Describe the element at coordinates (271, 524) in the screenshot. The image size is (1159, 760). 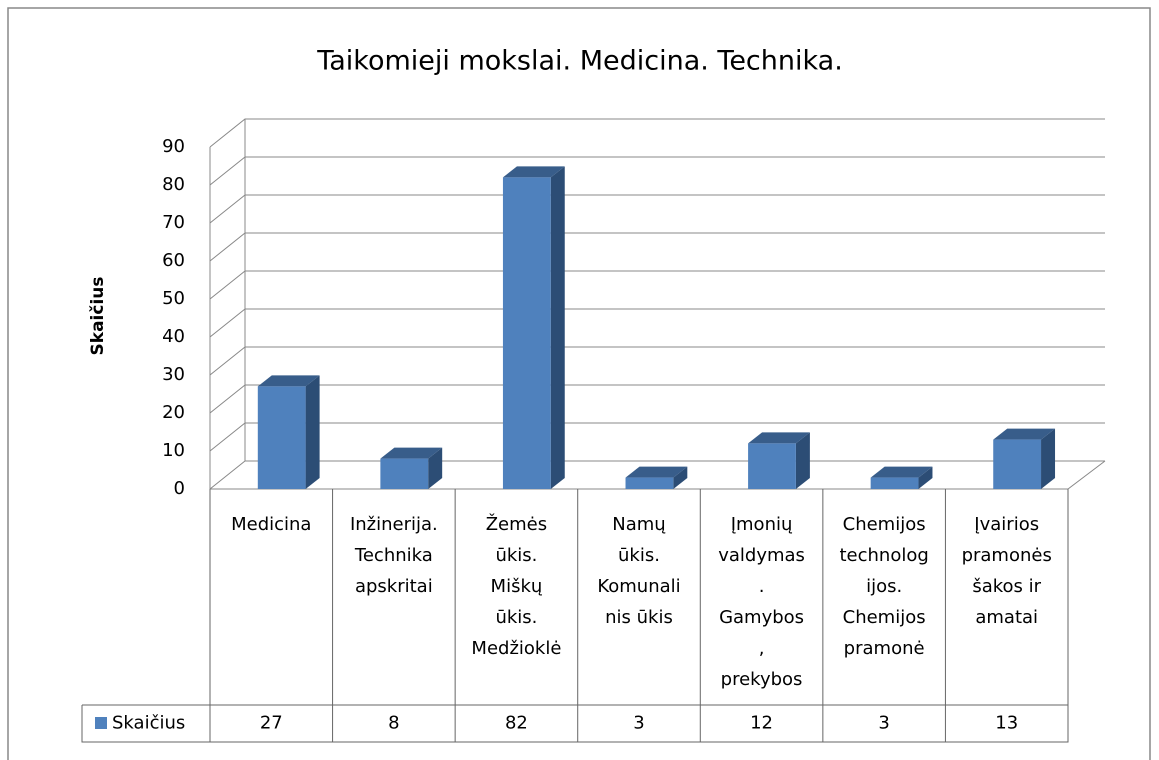
I see `category-label: Medicina` at that location.